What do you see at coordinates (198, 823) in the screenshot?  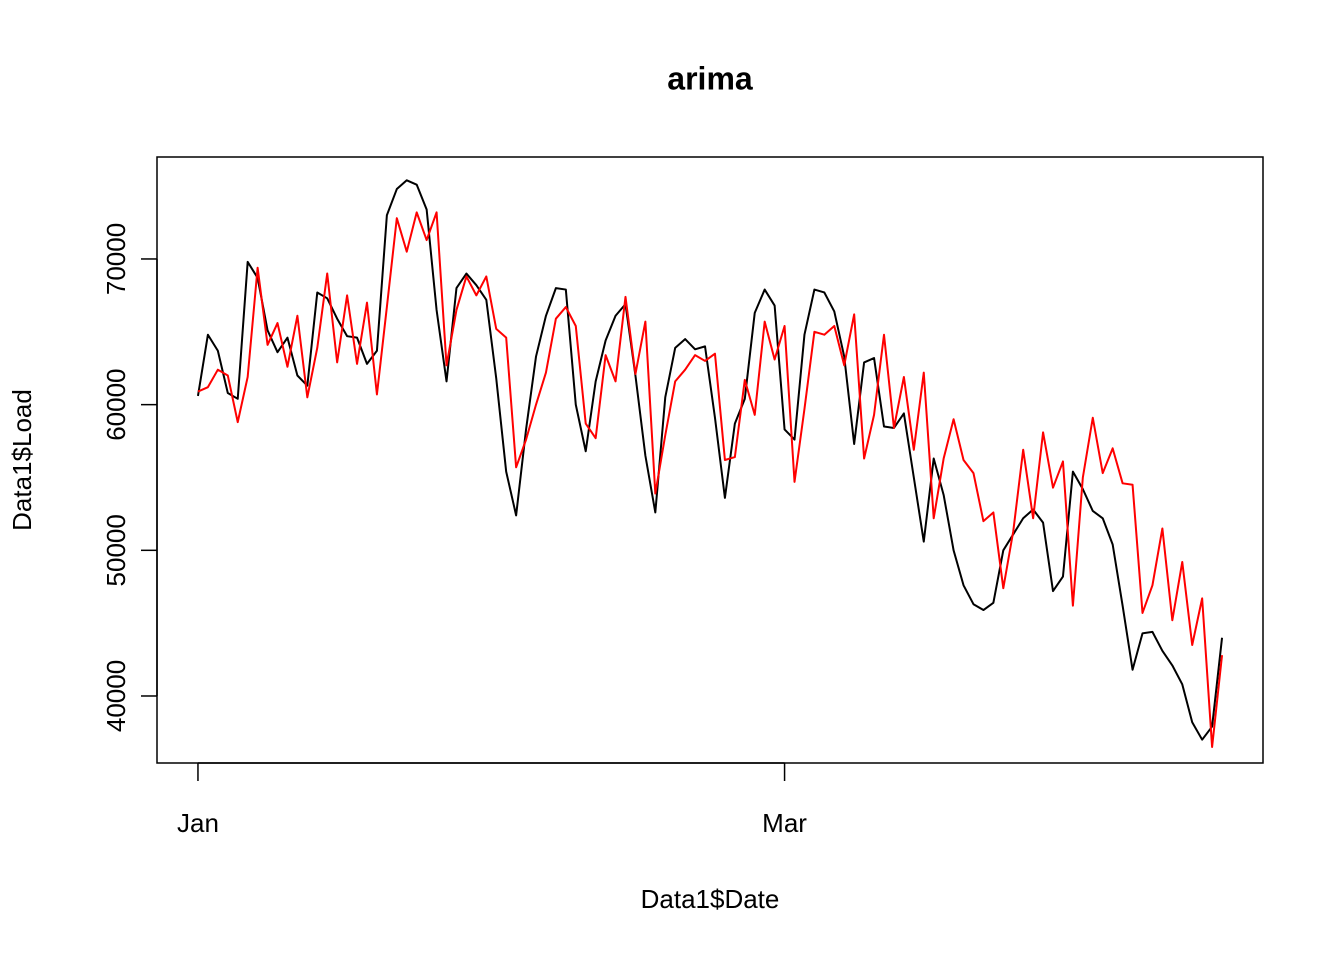 I see `x-tick-label: Jan` at bounding box center [198, 823].